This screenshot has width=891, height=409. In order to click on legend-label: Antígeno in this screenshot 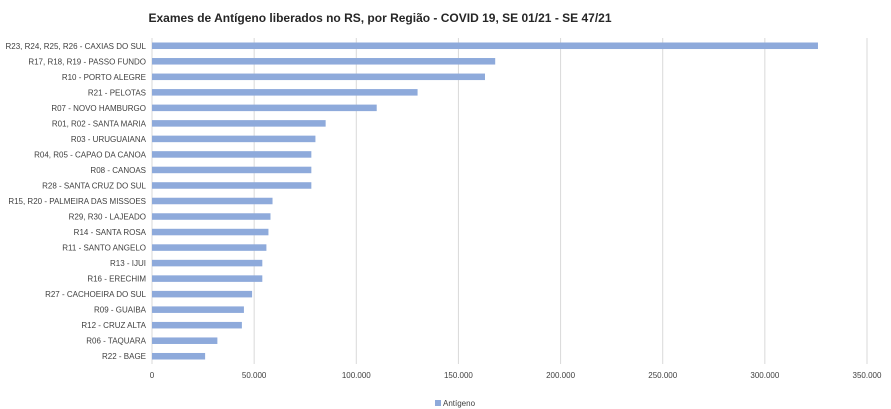, I will do `click(459, 403)`.